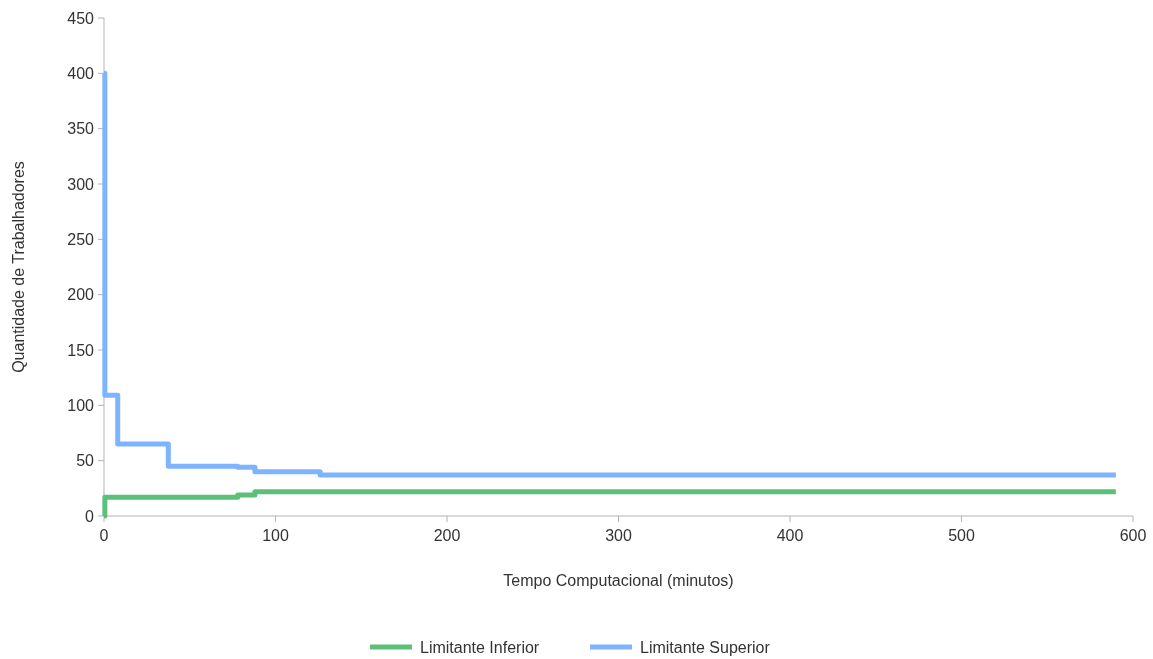 The width and height of the screenshot is (1153, 659). I want to click on y-tick-label: 0, so click(90, 516).